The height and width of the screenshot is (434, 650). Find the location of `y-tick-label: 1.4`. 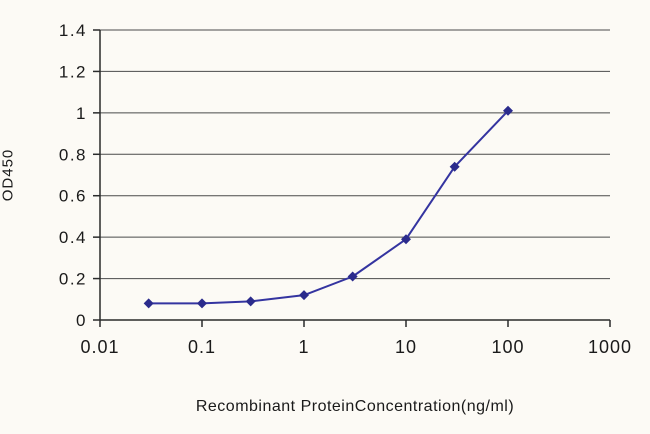

y-tick-label: 1.4 is located at coordinates (73, 30).